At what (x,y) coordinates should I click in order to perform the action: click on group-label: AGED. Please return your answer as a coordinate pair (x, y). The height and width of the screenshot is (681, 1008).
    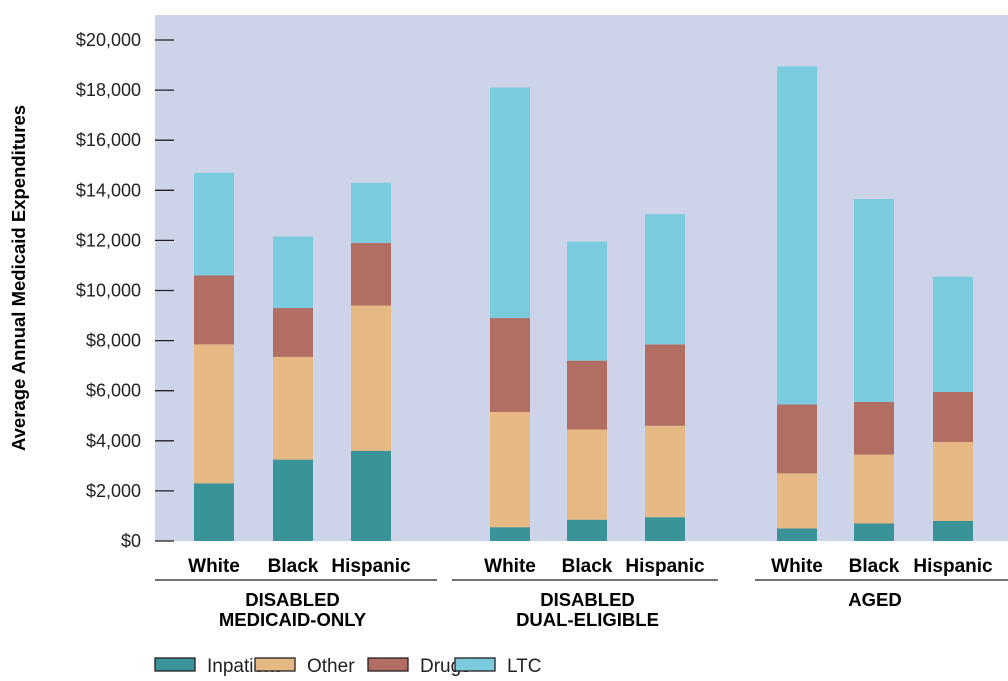
    Looking at the image, I should click on (874, 599).